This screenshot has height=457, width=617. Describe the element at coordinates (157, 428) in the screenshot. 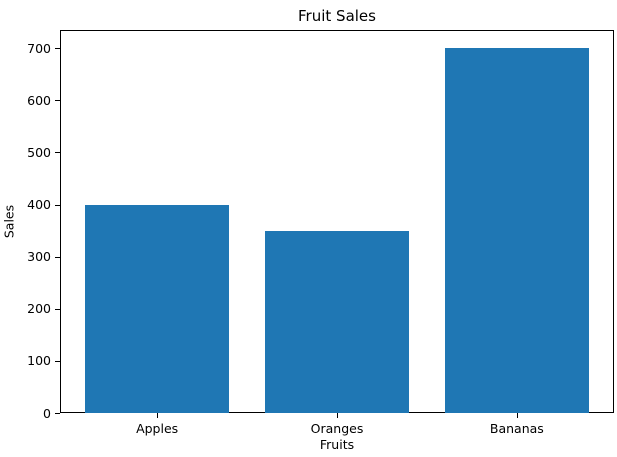

I see `x-tick-label-apples: Apples` at that location.